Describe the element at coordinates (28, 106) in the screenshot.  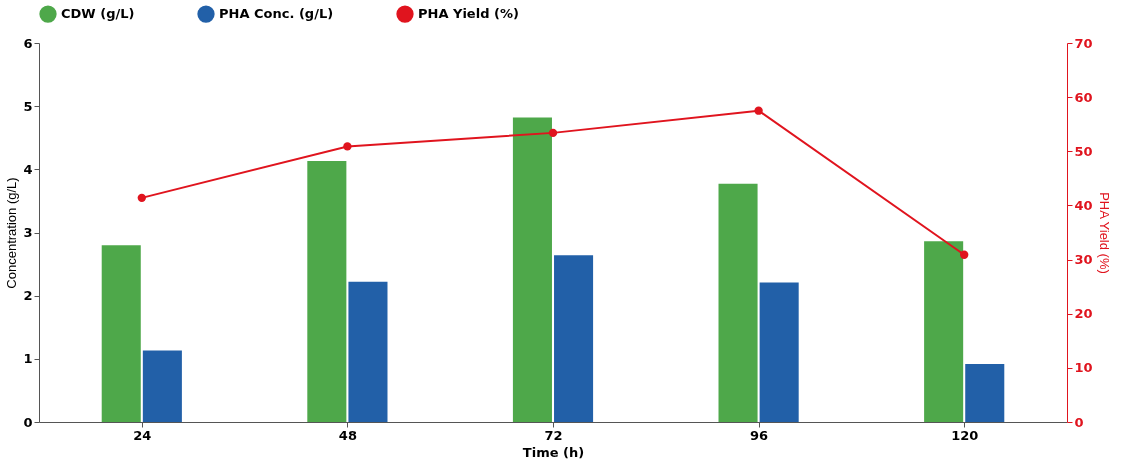
I see `y-tick-label: 5` at that location.